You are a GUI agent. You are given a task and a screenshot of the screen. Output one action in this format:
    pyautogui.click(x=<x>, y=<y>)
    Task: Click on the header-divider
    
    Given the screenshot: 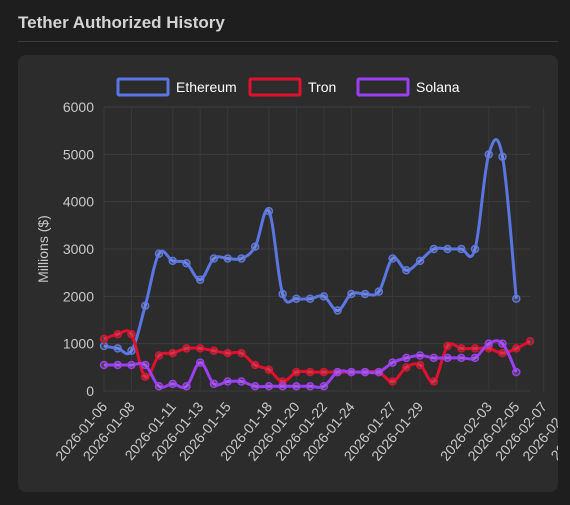 What is the action you would take?
    pyautogui.click(x=288, y=41)
    